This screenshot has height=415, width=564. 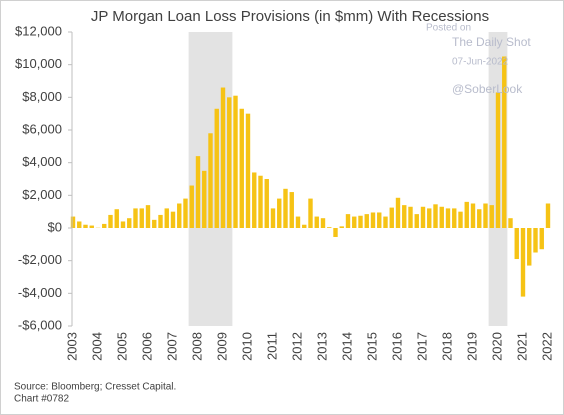 I want to click on x-tick-label: 2007, so click(x=171, y=346).